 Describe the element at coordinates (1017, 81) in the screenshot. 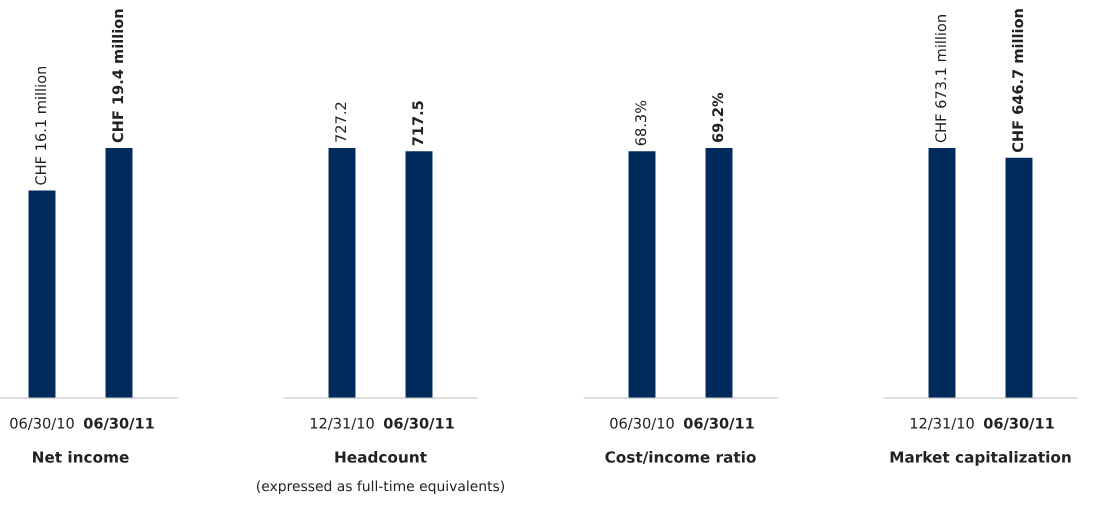

I see `data-label: CHF 646.7 million` at that location.